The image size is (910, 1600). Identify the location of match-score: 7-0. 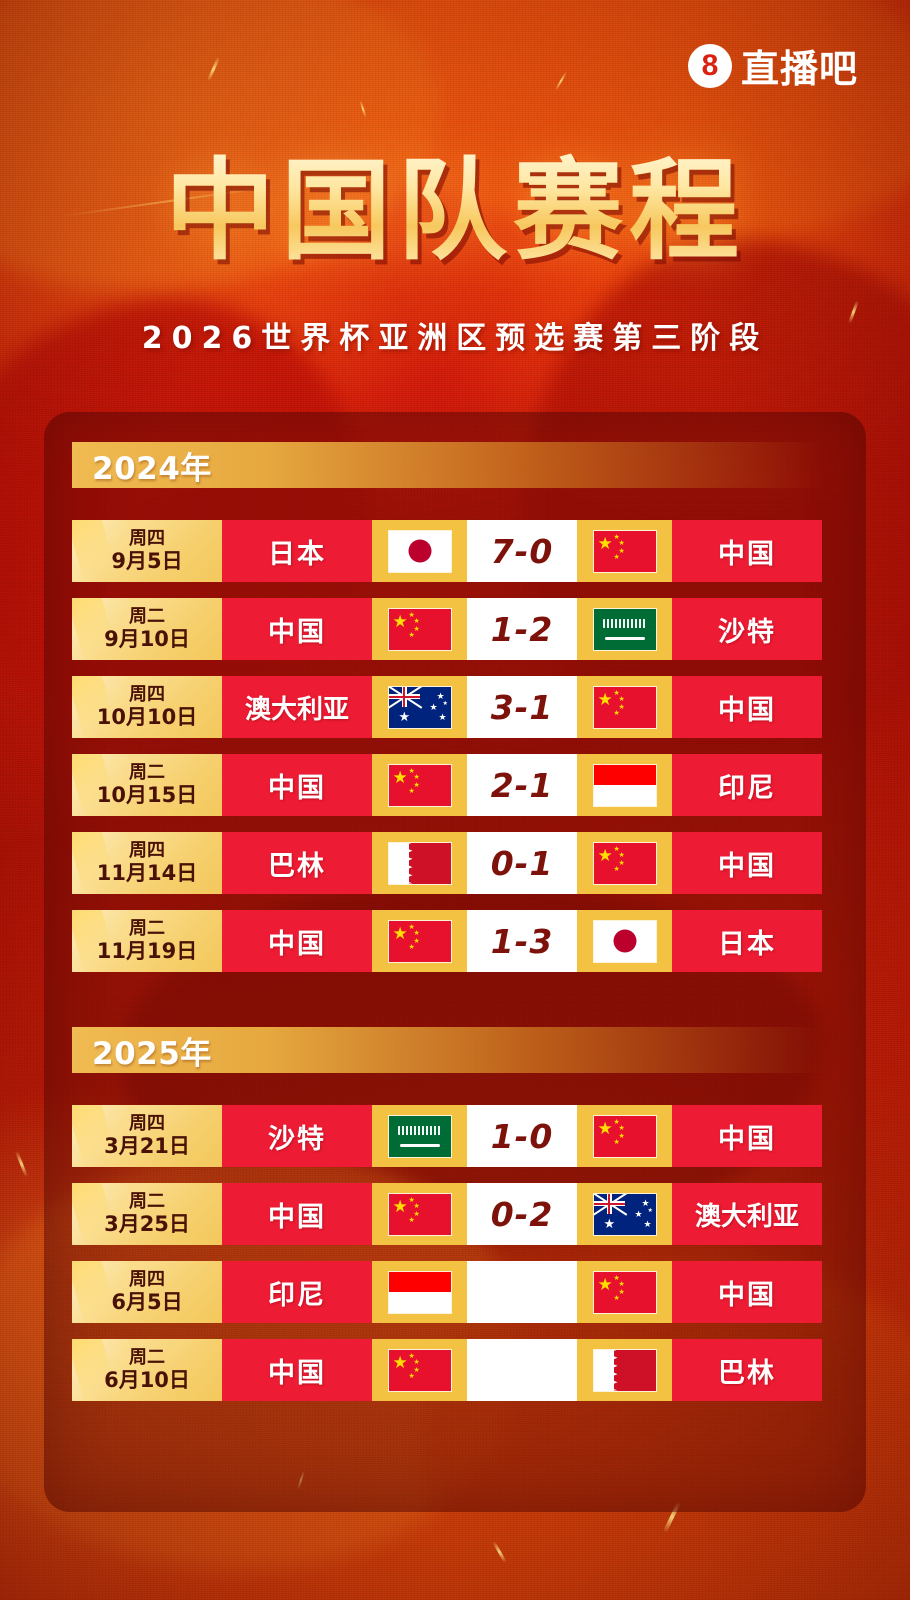
(522, 551).